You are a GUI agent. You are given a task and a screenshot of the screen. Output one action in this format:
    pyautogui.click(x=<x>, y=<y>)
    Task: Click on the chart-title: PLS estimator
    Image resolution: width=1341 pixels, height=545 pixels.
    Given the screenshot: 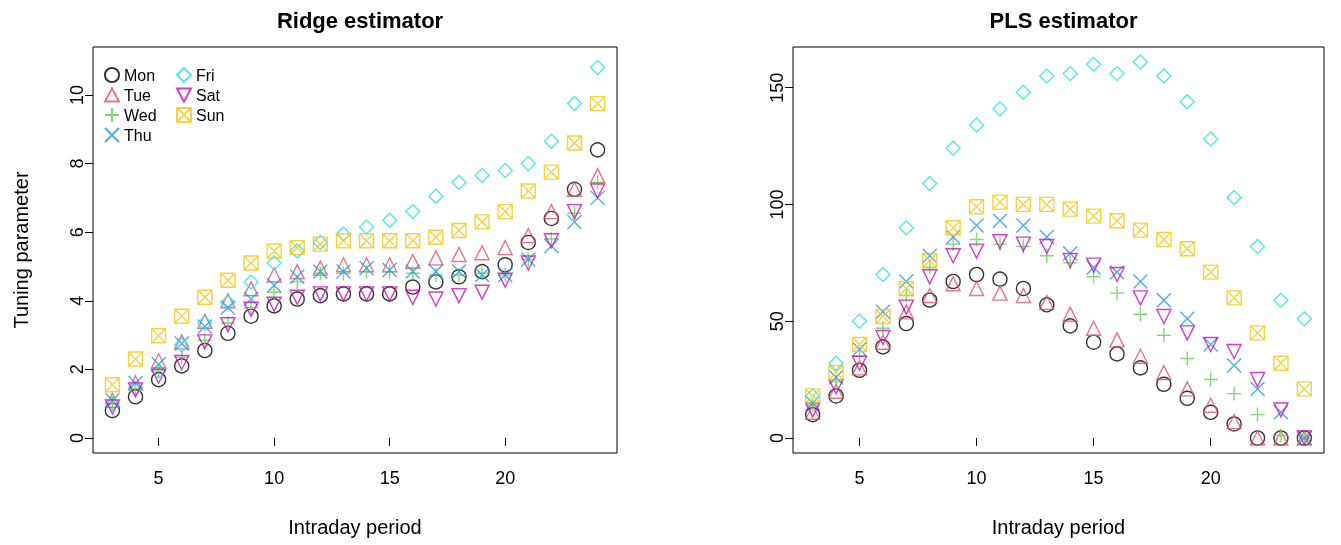 What is the action you would take?
    pyautogui.click(x=1063, y=20)
    